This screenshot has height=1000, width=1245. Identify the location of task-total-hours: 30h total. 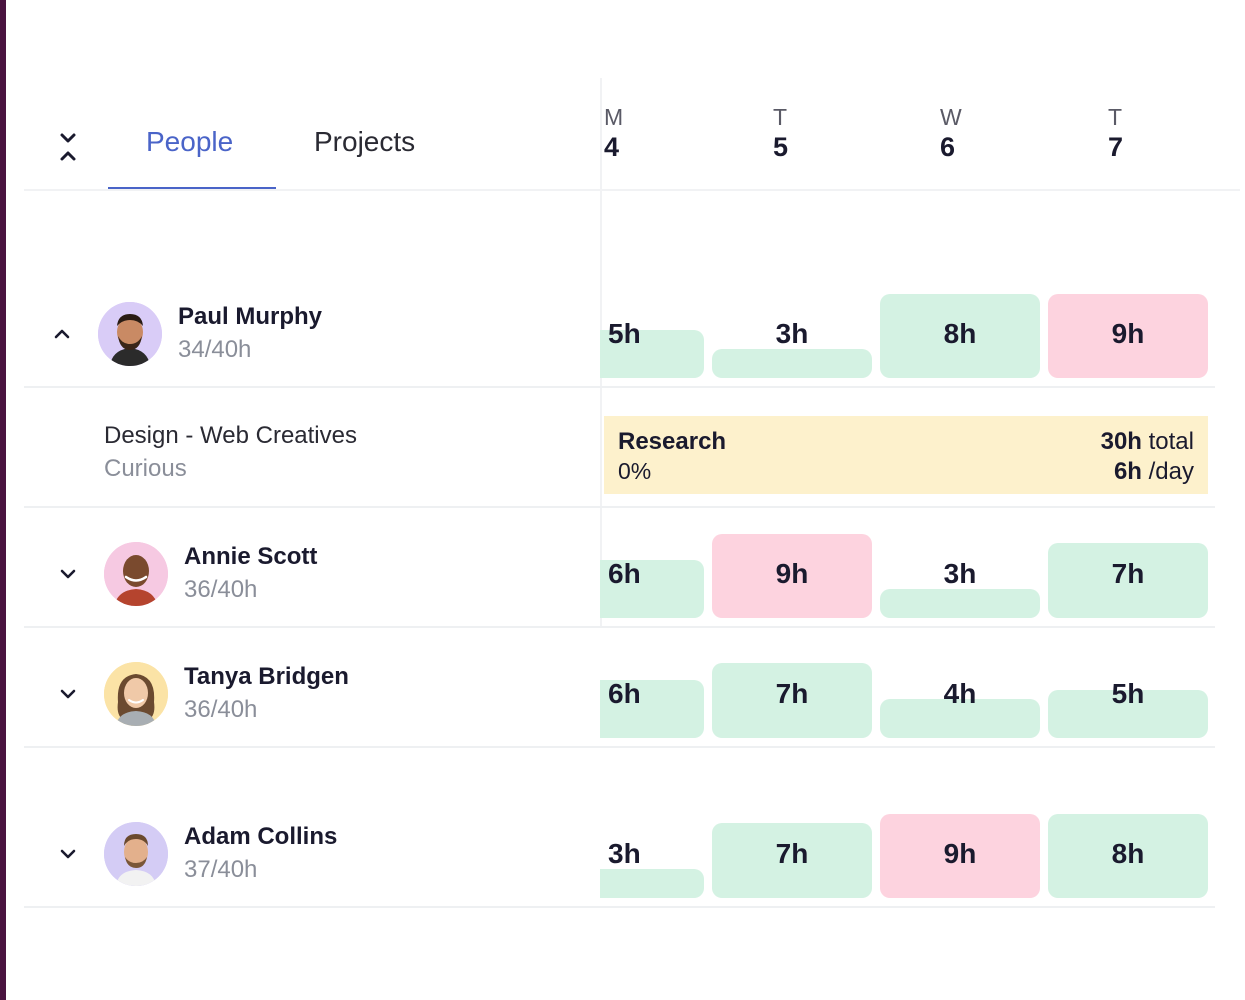
(1147, 442).